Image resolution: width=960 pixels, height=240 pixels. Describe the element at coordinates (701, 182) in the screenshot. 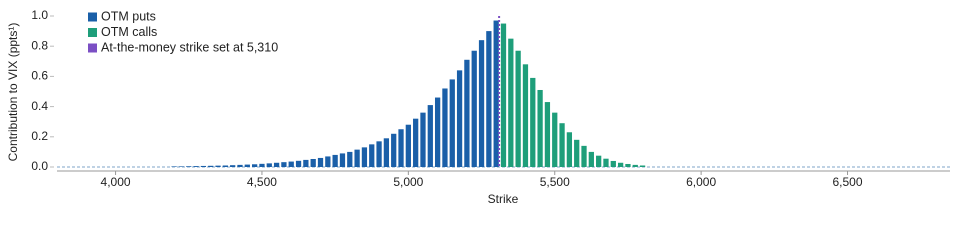

I see `x-tick-label: 6,000` at that location.